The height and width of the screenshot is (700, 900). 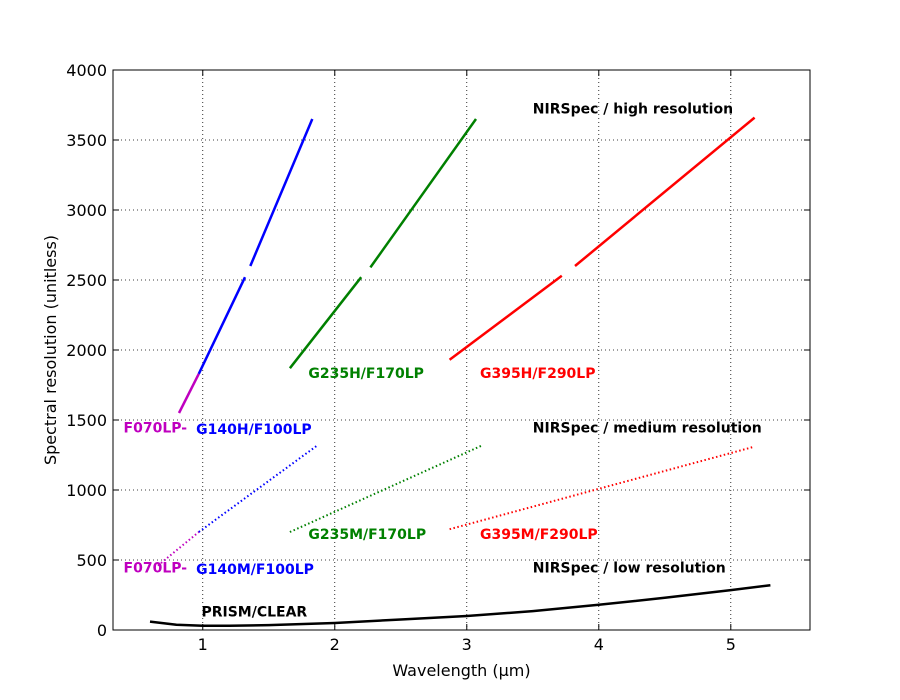 What do you see at coordinates (538, 374) in the screenshot?
I see `annotation-label: G395H/F290LP` at bounding box center [538, 374].